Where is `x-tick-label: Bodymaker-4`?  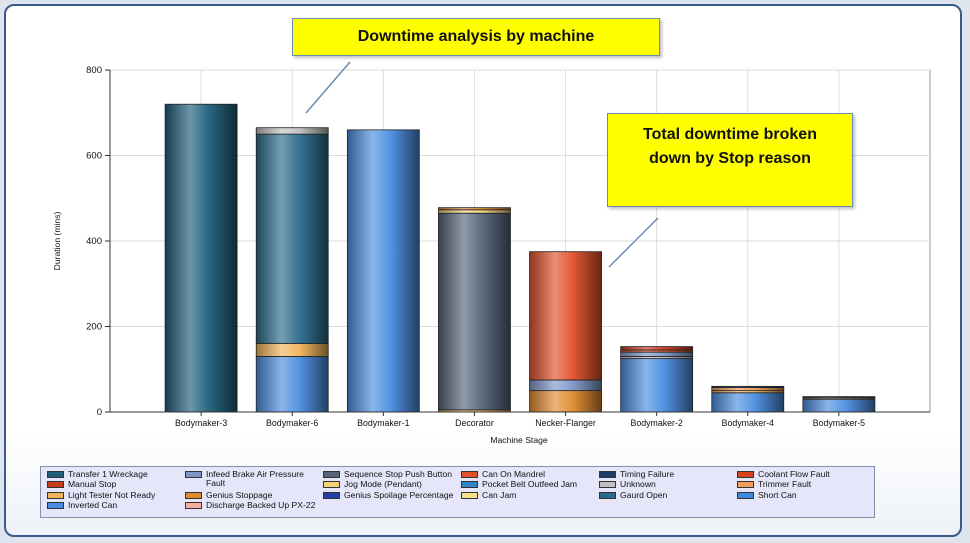
x-tick-label: Bodymaker-4 is located at coordinates (748, 423).